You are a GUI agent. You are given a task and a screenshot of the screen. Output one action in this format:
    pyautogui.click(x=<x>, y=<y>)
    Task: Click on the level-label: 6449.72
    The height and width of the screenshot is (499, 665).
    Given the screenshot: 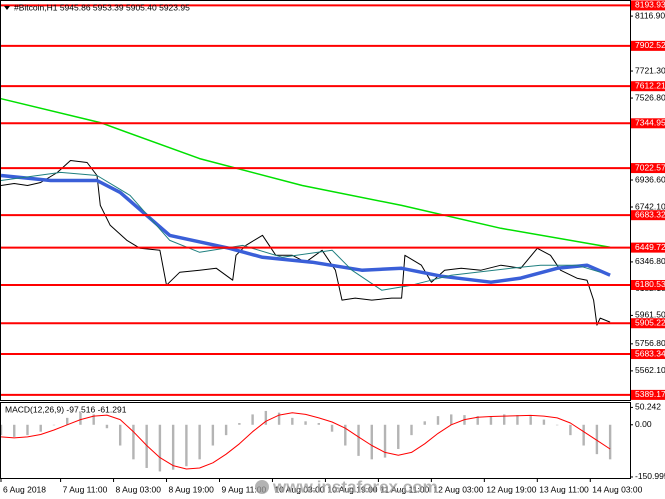 What is the action you would take?
    pyautogui.click(x=650, y=247)
    